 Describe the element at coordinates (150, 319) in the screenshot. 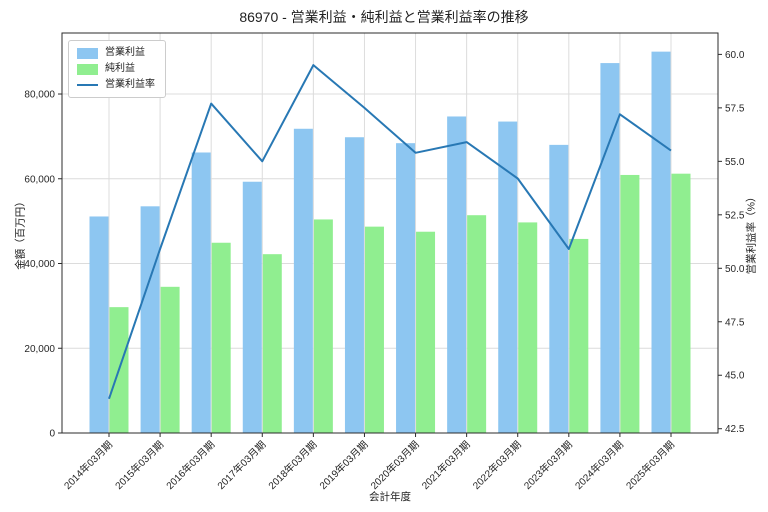

I see `bar-s0-c1` at that location.